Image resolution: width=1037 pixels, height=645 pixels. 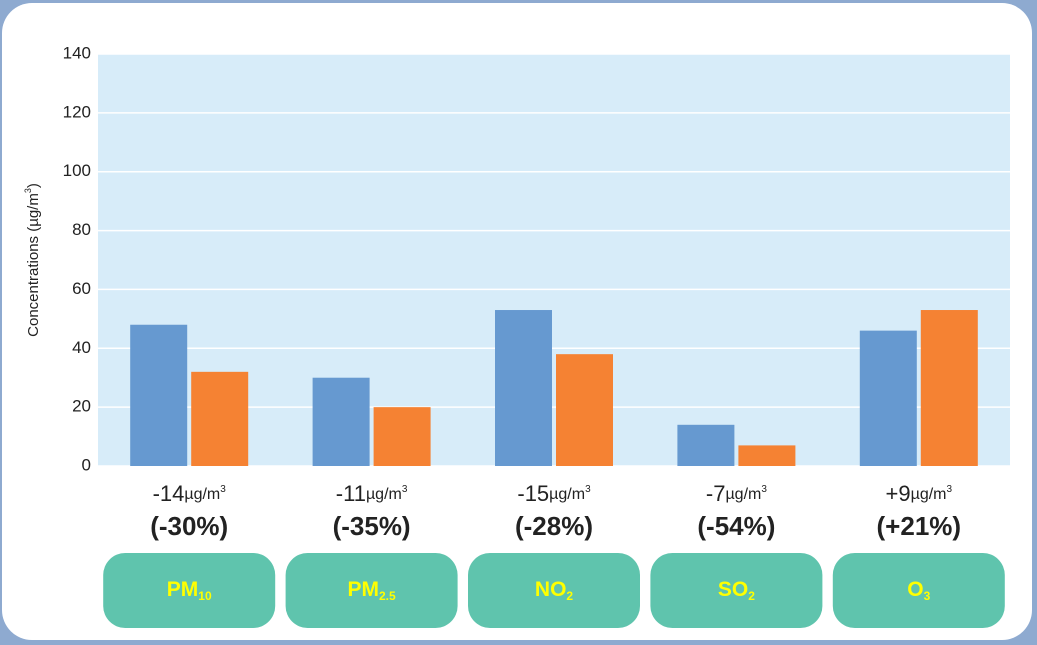 What do you see at coordinates (81, 406) in the screenshot?
I see `y-tick-label: 20` at bounding box center [81, 406].